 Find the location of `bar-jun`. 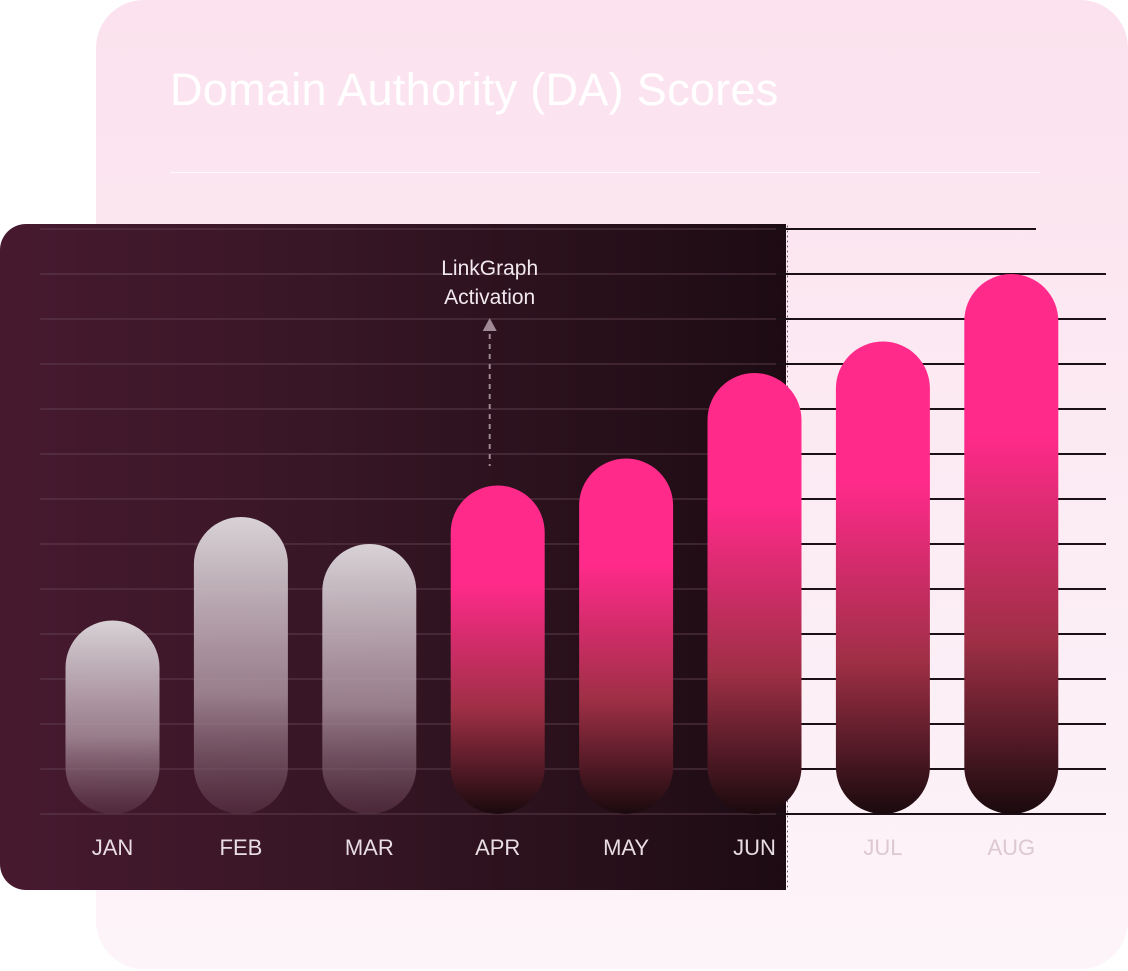

bar-jun is located at coordinates (754, 593).